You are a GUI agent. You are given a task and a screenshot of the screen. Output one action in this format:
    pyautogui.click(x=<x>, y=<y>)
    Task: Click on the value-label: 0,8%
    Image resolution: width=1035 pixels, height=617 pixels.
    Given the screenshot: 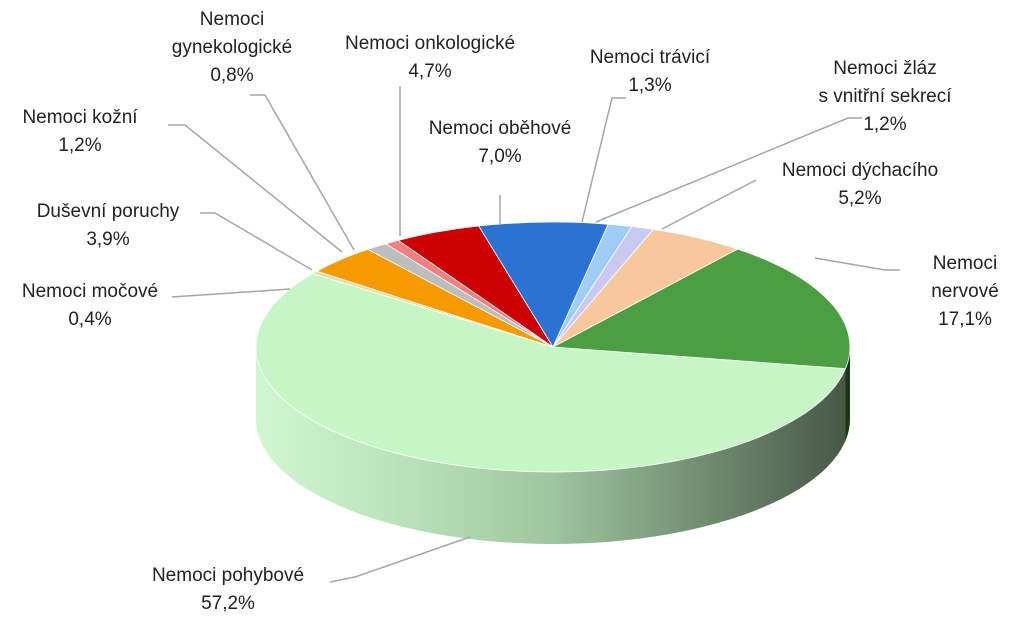 What is the action you would take?
    pyautogui.click(x=232, y=75)
    